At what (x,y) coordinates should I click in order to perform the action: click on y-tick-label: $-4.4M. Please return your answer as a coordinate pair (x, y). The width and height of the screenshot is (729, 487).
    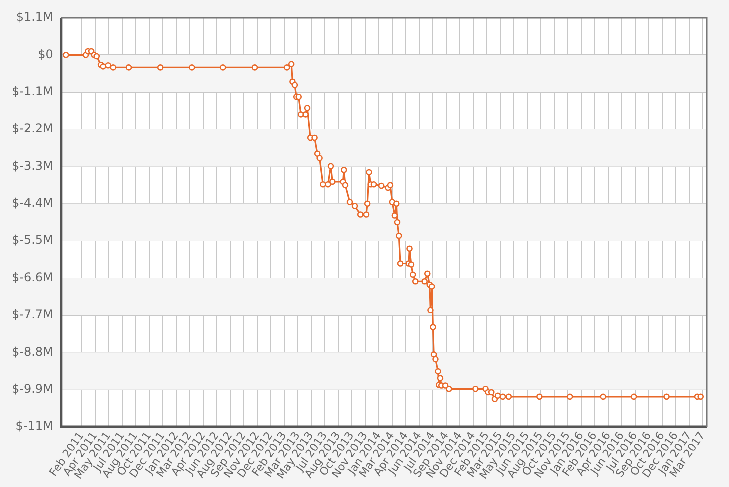
    Looking at the image, I should click on (33, 203).